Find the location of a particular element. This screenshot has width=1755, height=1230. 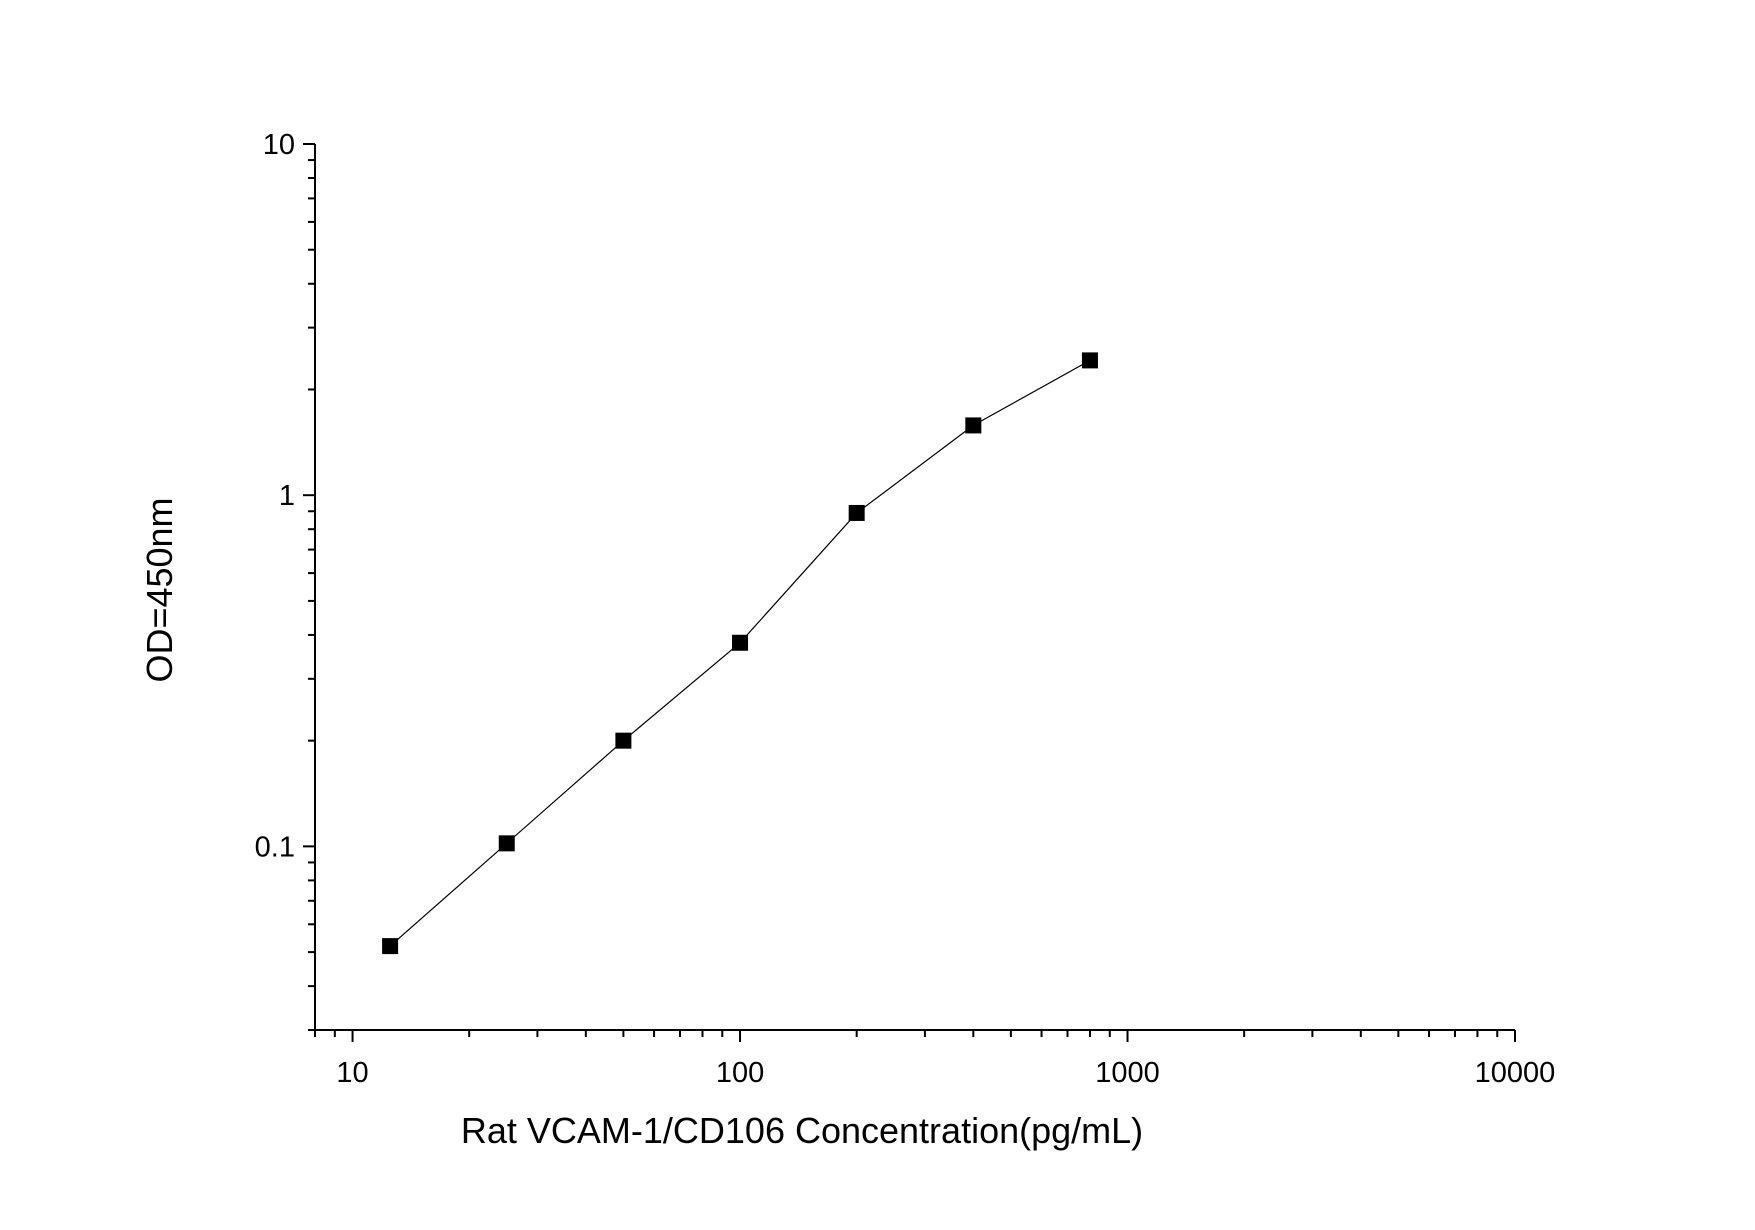

x-tick-label: 10 is located at coordinates (352, 1073).